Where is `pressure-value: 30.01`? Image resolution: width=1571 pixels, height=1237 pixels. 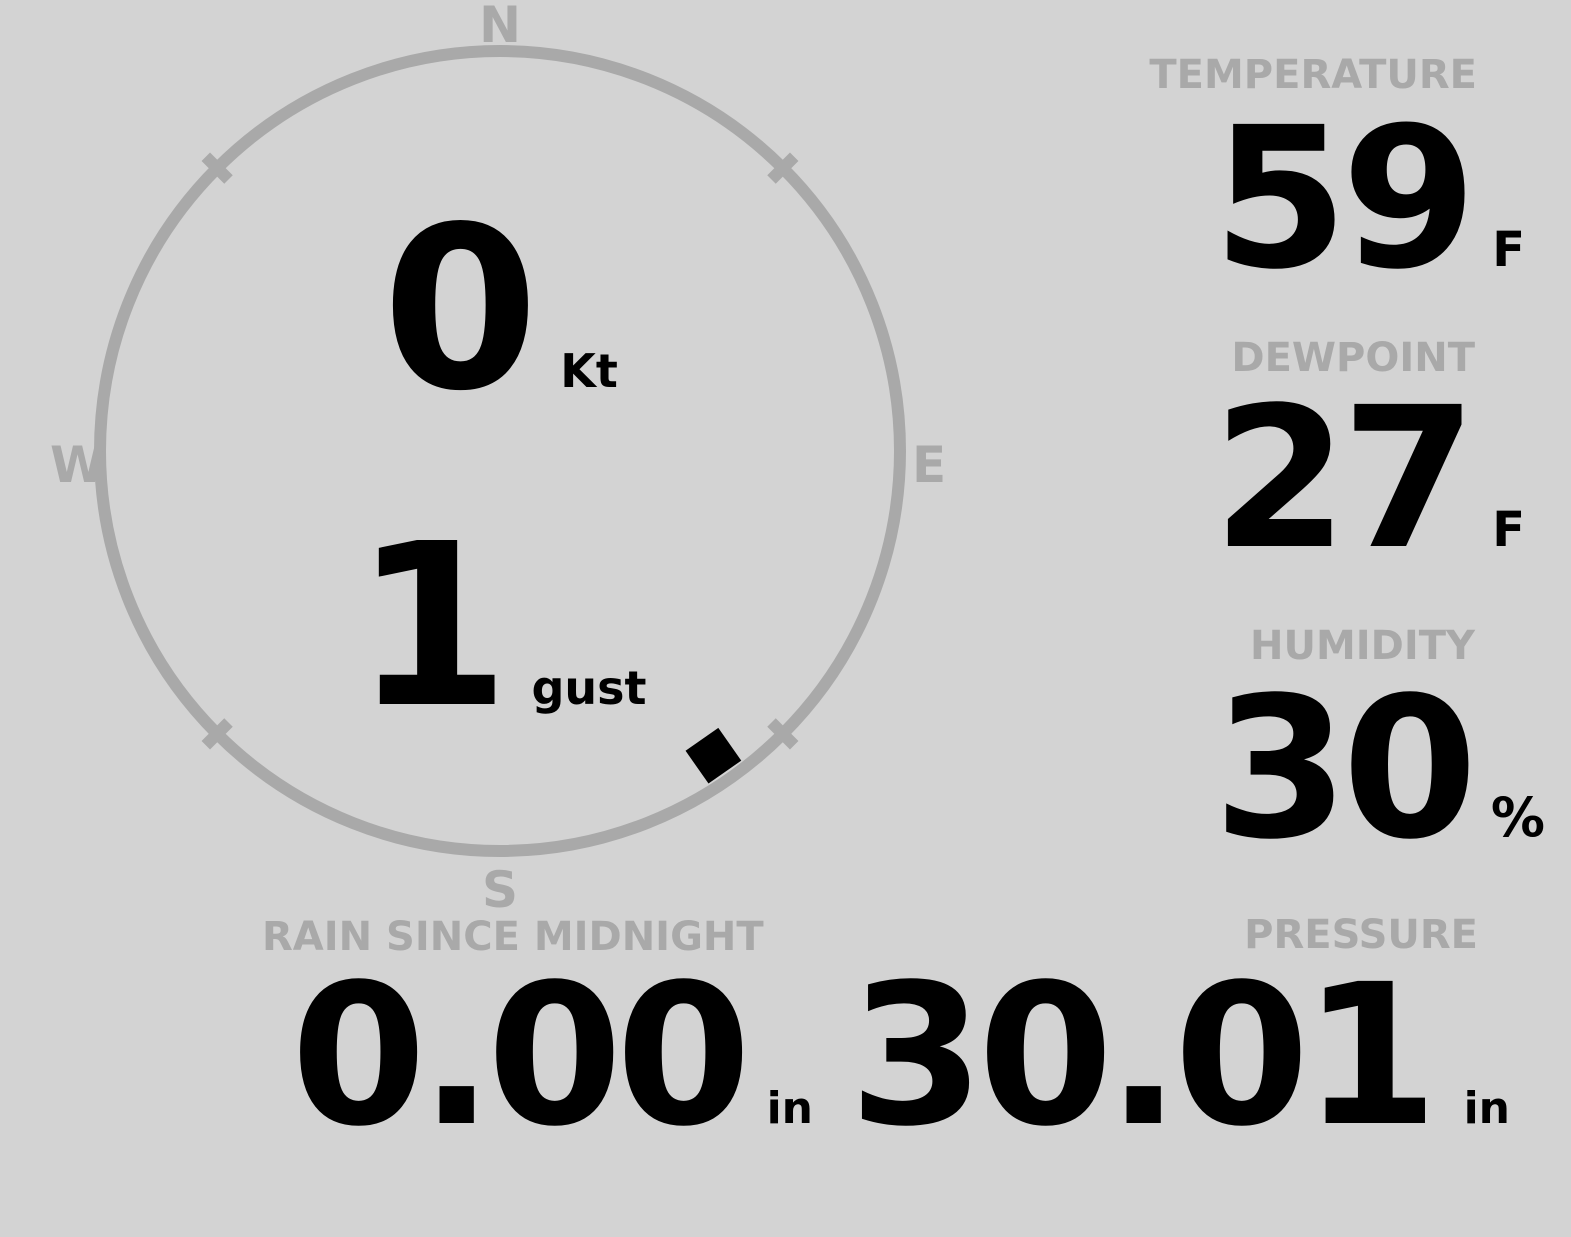
pressure-value: 30.01 is located at coordinates (1143, 1055).